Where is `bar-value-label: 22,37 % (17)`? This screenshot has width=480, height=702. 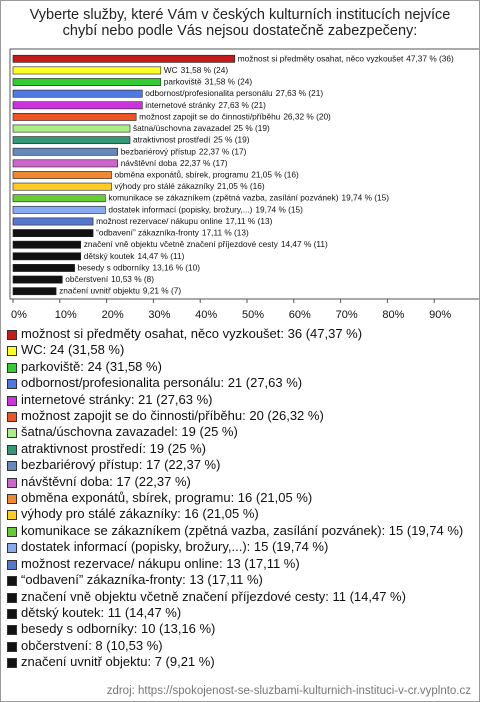
bar-value-label: 22,37 % (17) is located at coordinates (223, 151).